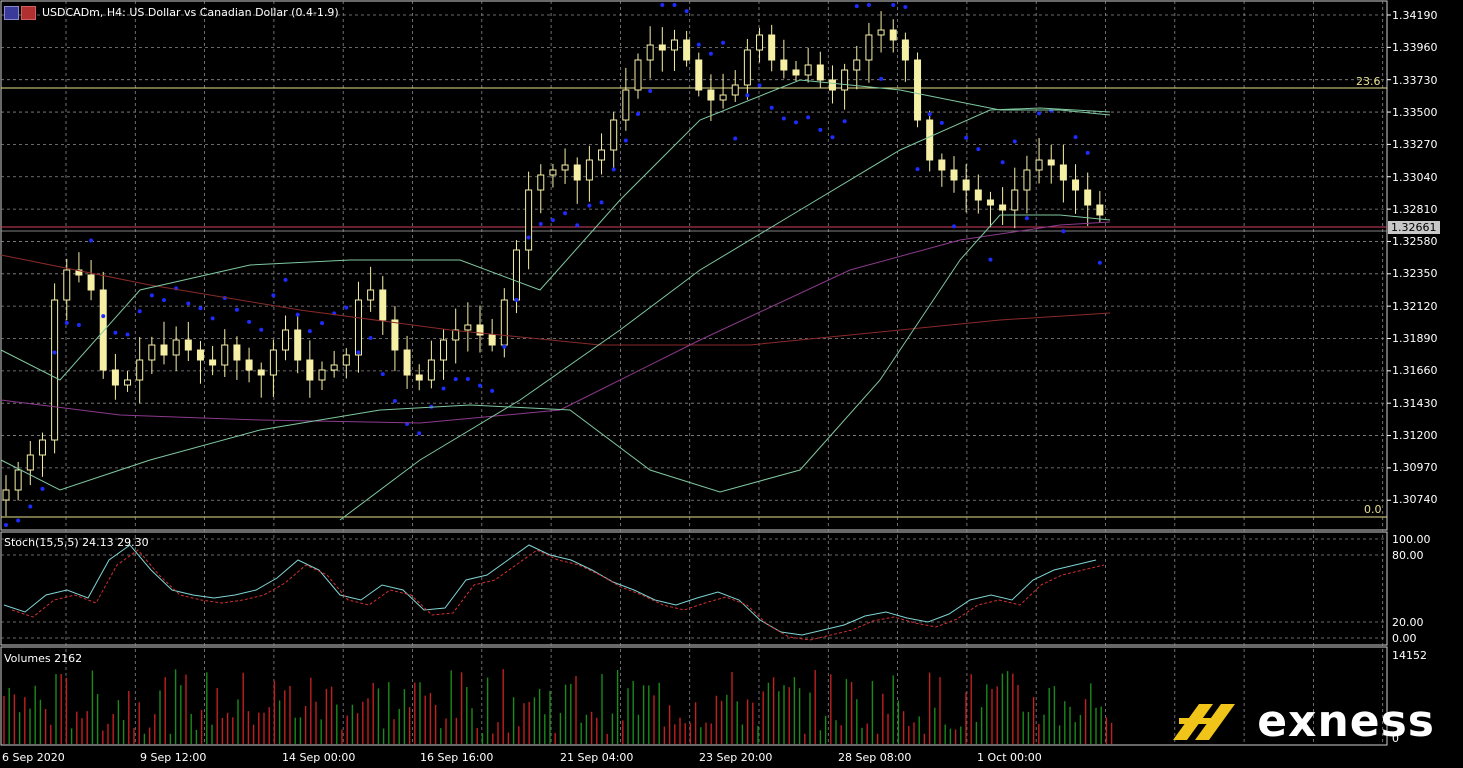 The height and width of the screenshot is (768, 1463). Describe the element at coordinates (1368, 81) in the screenshot. I see `fib-level-label: 23.6` at that location.